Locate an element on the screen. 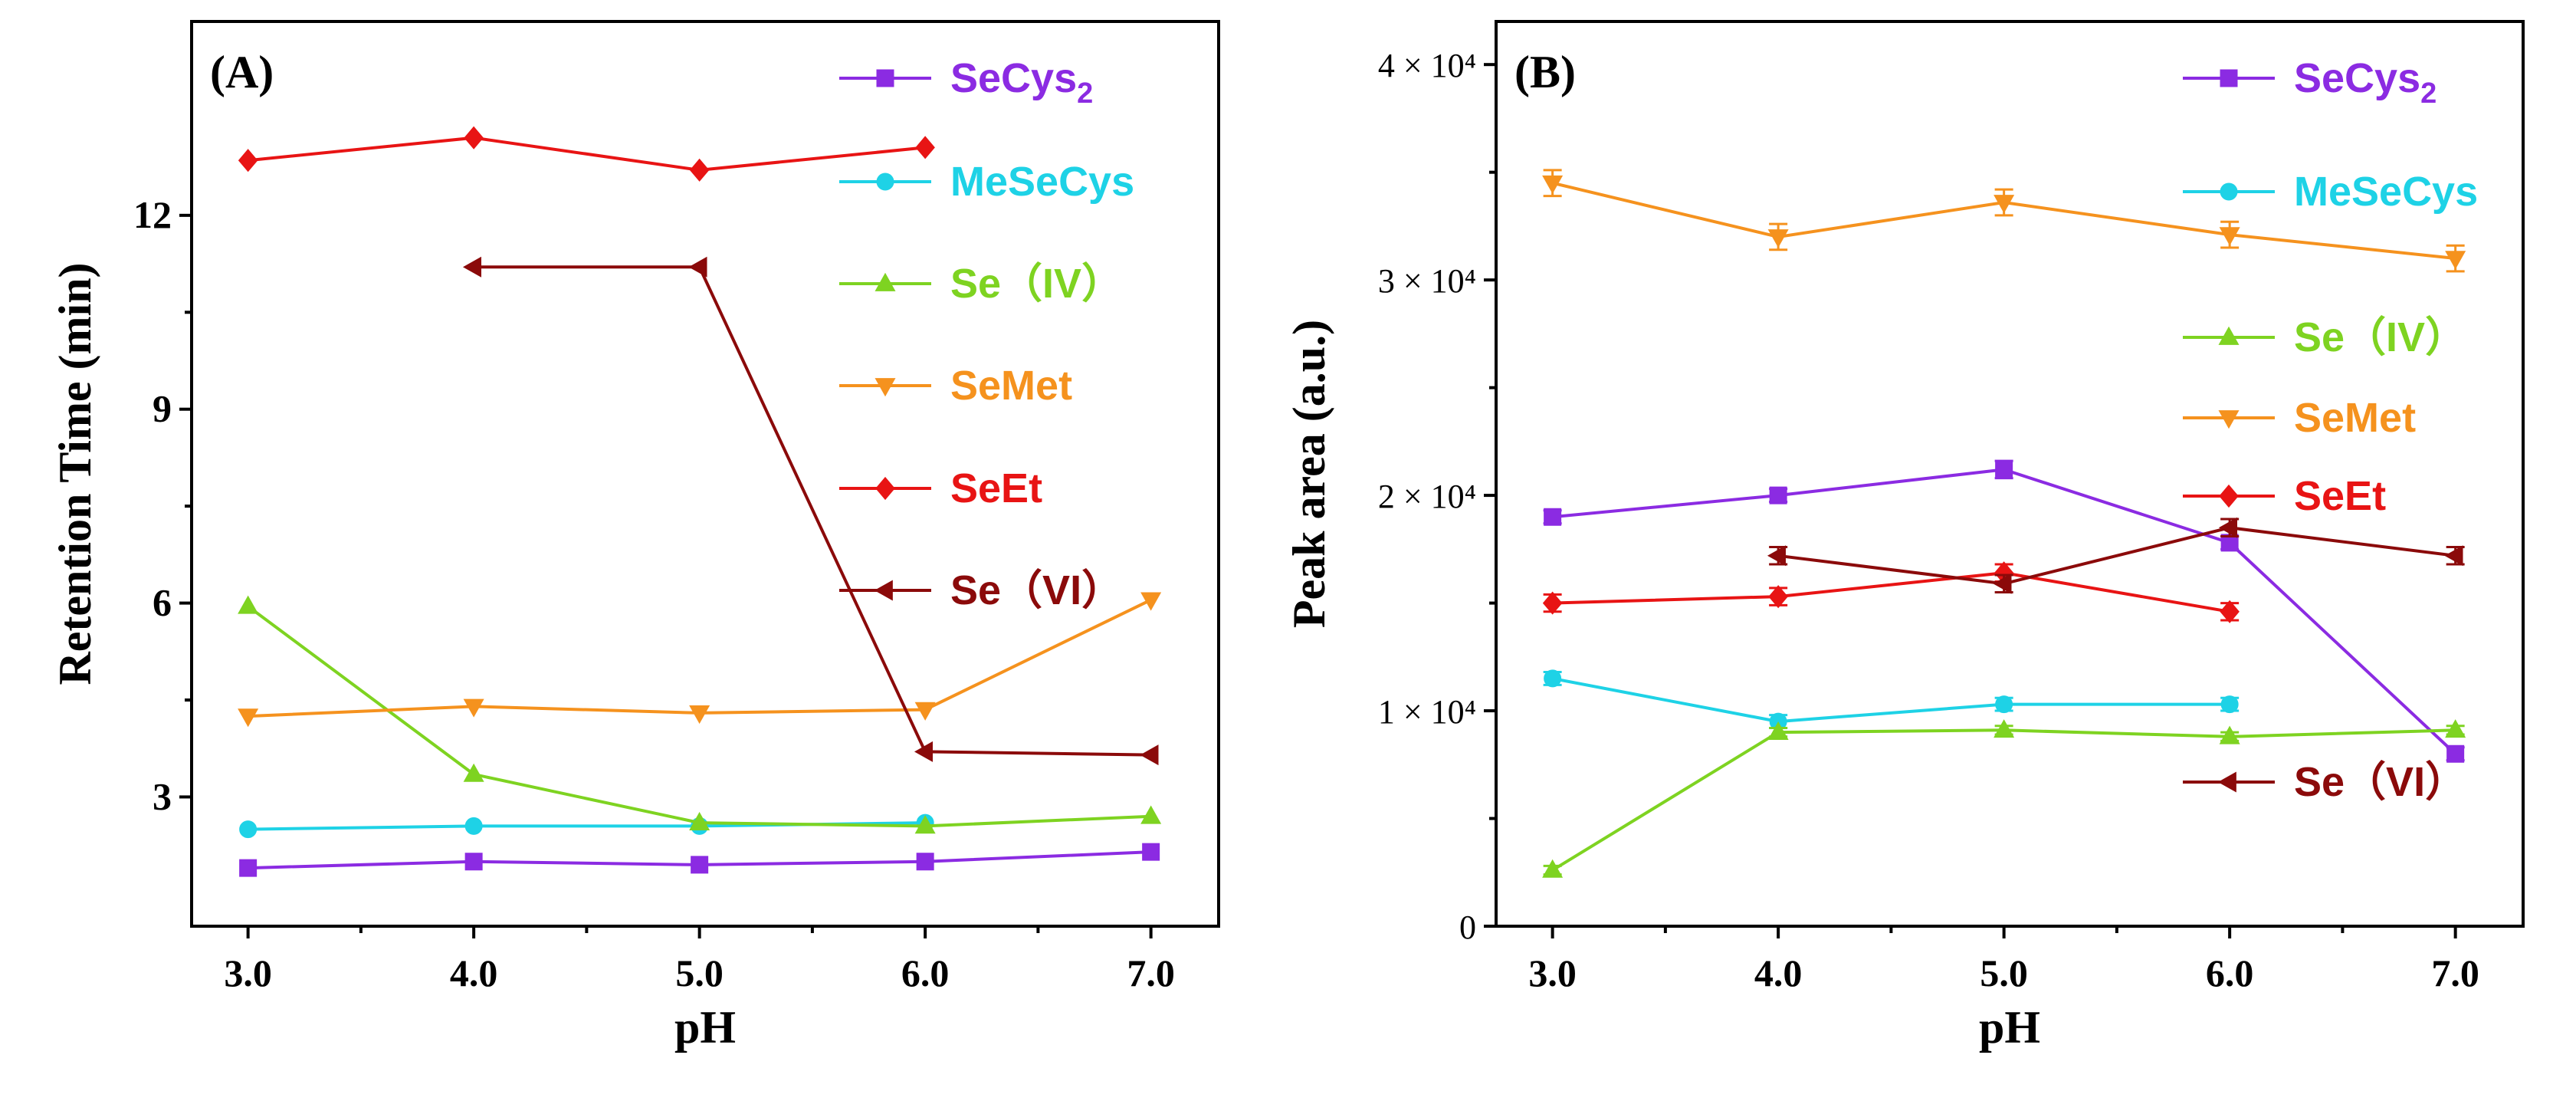  panel-a-series-line-seet is located at coordinates (587, 154).